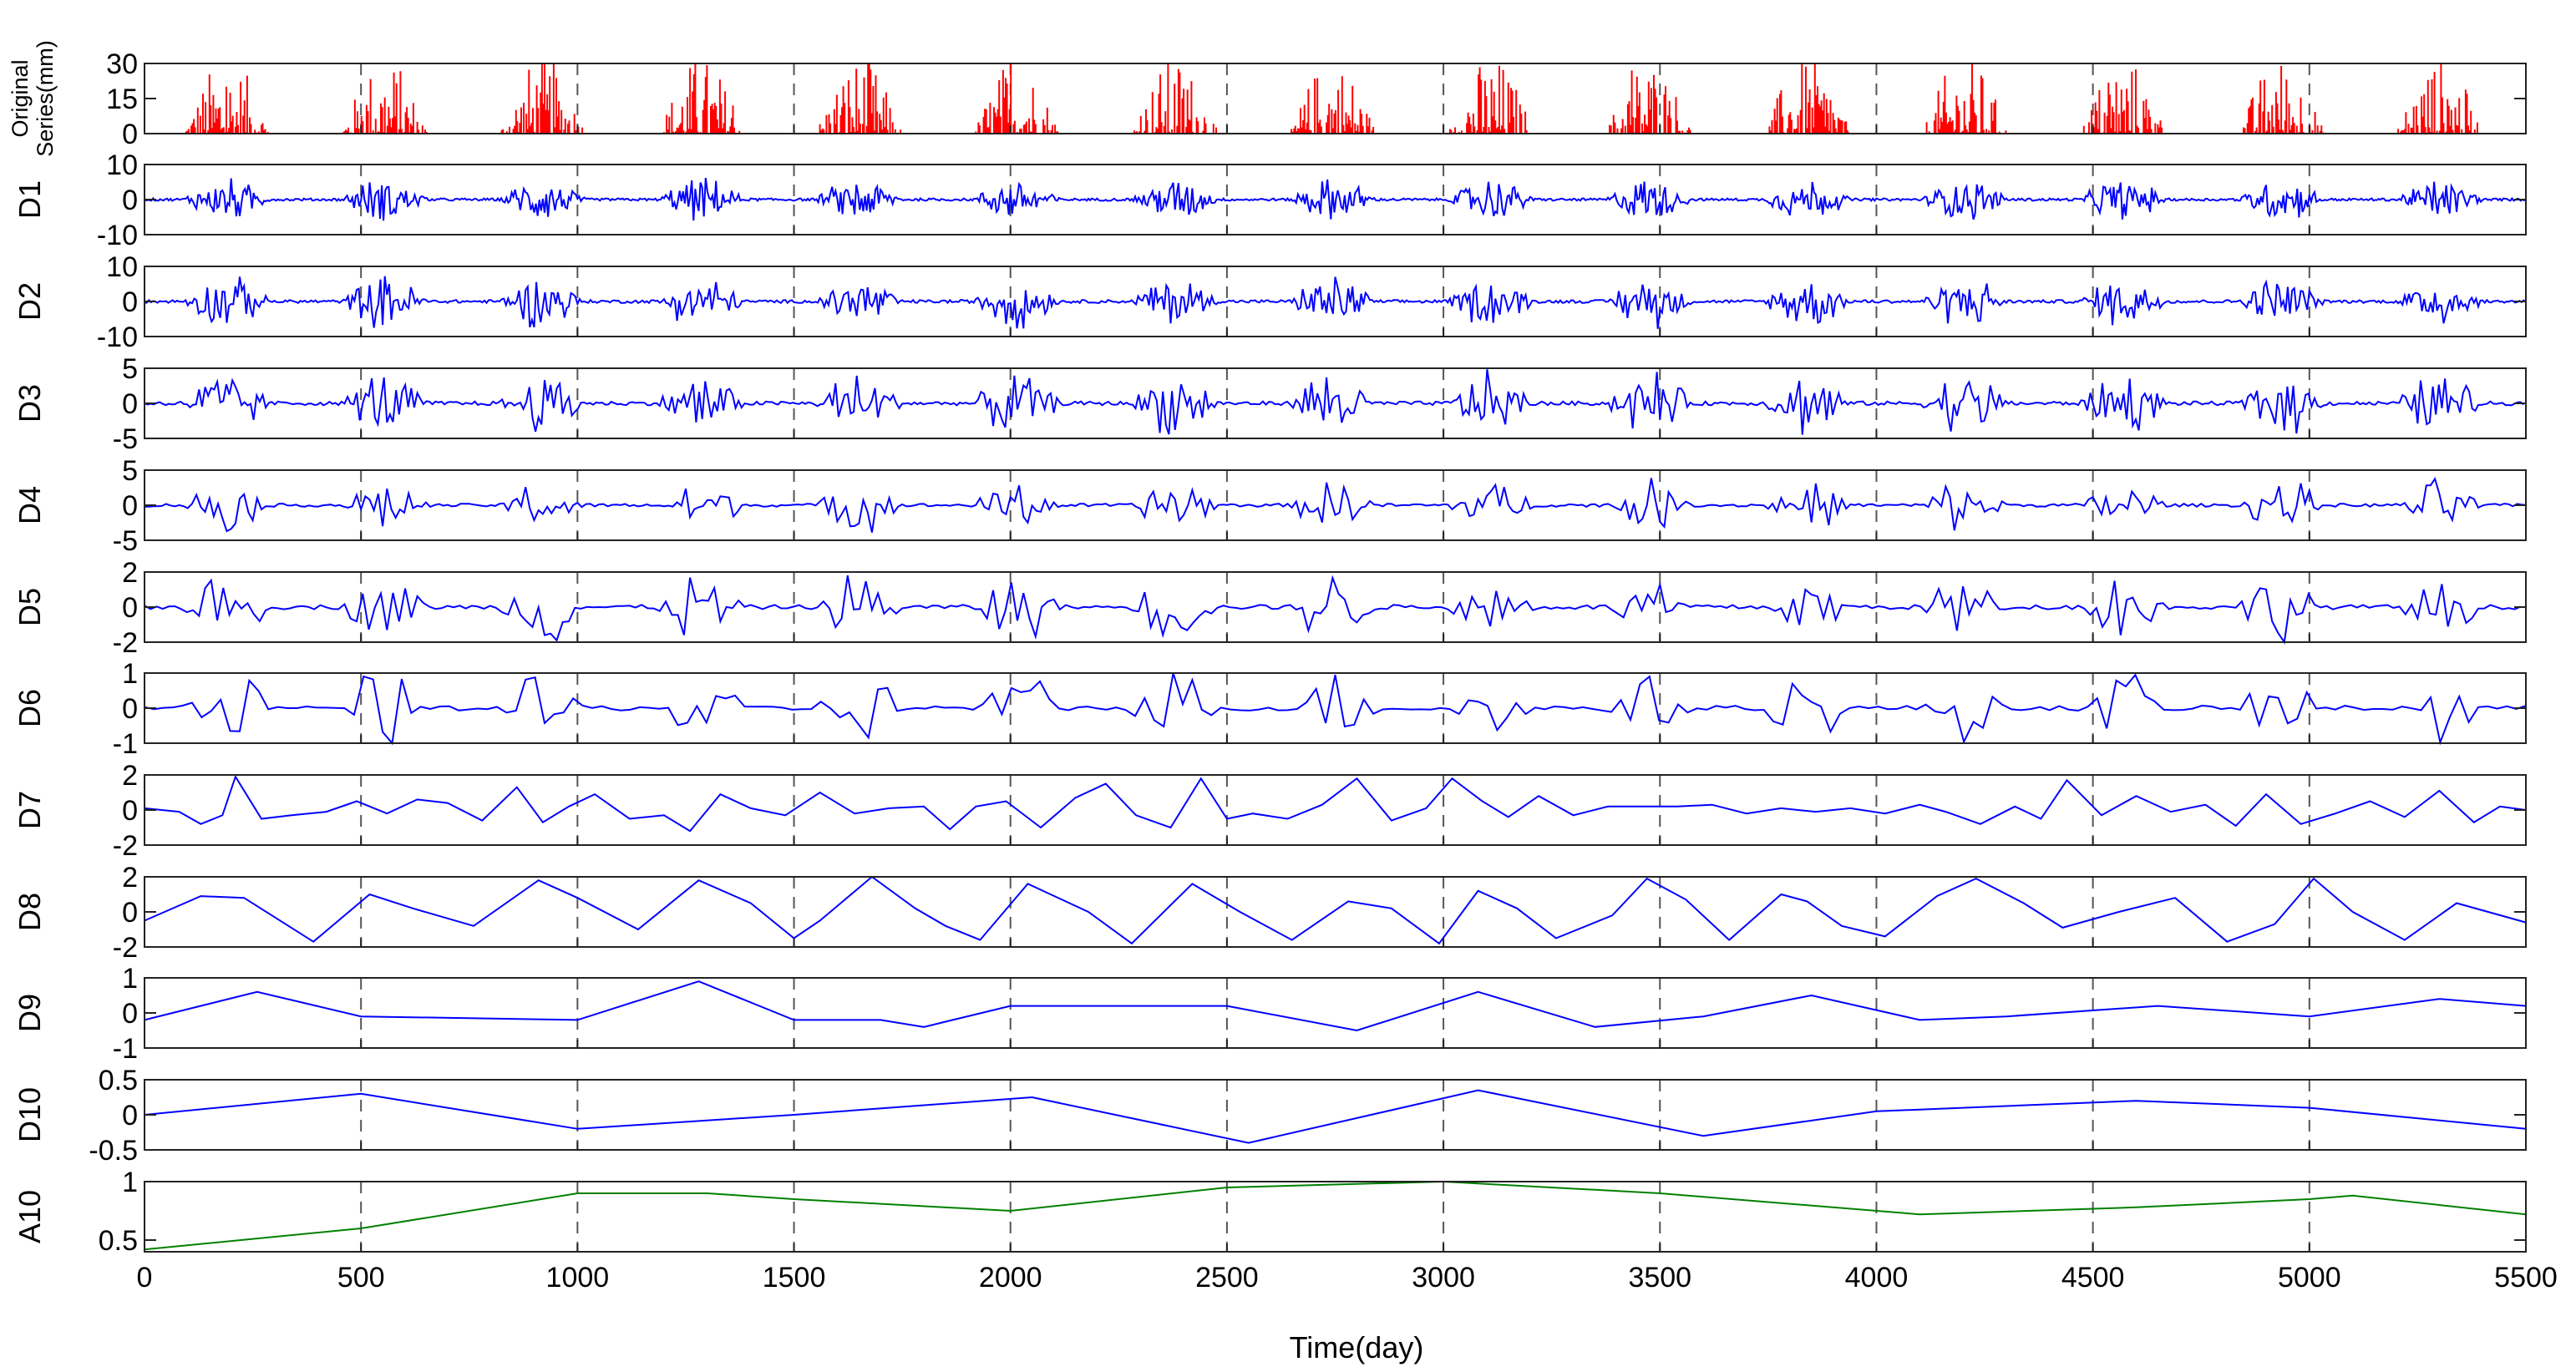  What do you see at coordinates (30, 1216) in the screenshot?
I see `y-axis-label-a10: A10` at bounding box center [30, 1216].